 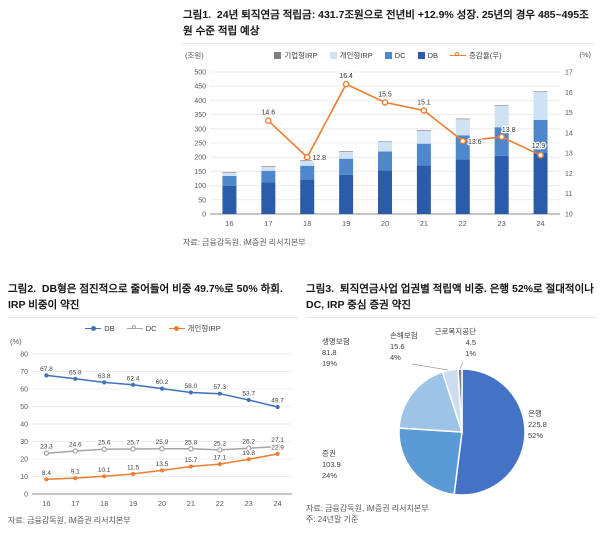 I want to click on x-axis-tick-label: 24, so click(x=540, y=223).